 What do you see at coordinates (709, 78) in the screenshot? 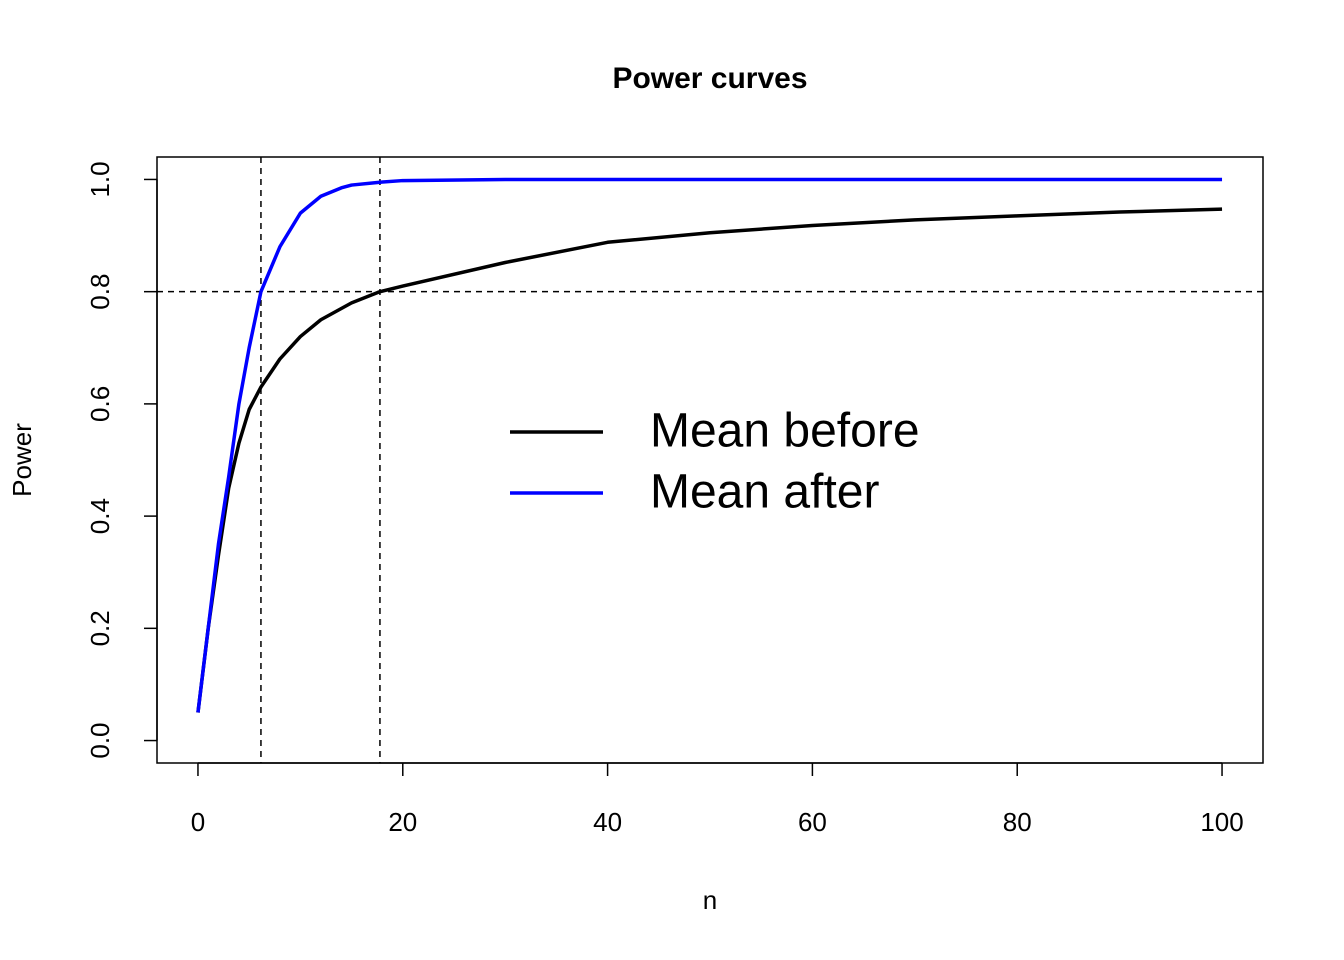
I see `chart-title: Power curves` at bounding box center [709, 78].